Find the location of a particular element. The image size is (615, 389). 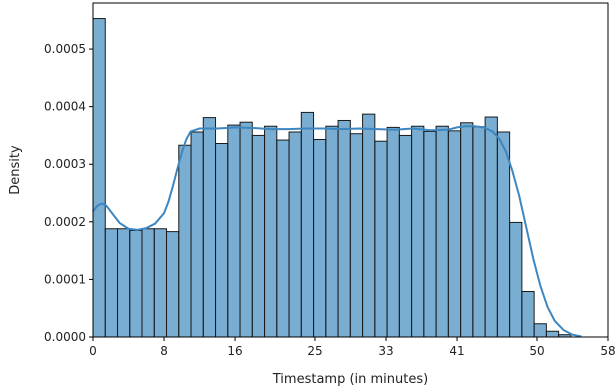

x-tick-label: 8 is located at coordinates (164, 351).